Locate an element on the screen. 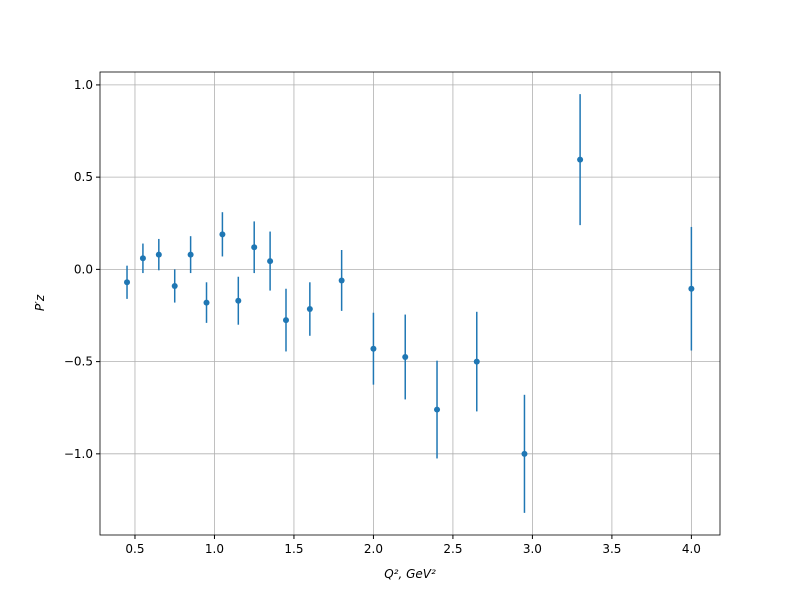 This screenshot has height=600, width=800. y-tick-label: 0.0 is located at coordinates (83, 269).